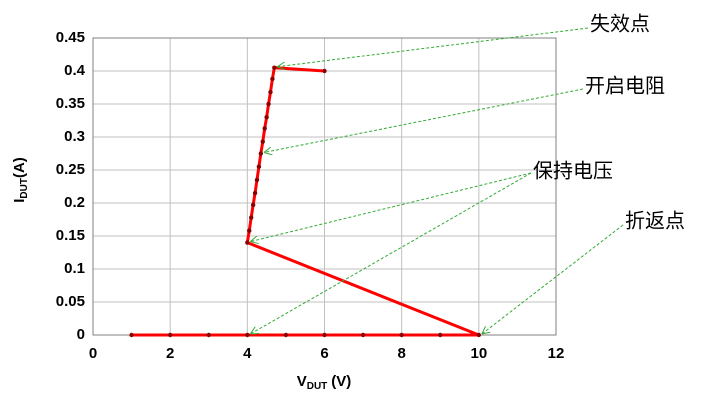  I want to click on y-axis-label: IDUT(A), so click(20, 180).